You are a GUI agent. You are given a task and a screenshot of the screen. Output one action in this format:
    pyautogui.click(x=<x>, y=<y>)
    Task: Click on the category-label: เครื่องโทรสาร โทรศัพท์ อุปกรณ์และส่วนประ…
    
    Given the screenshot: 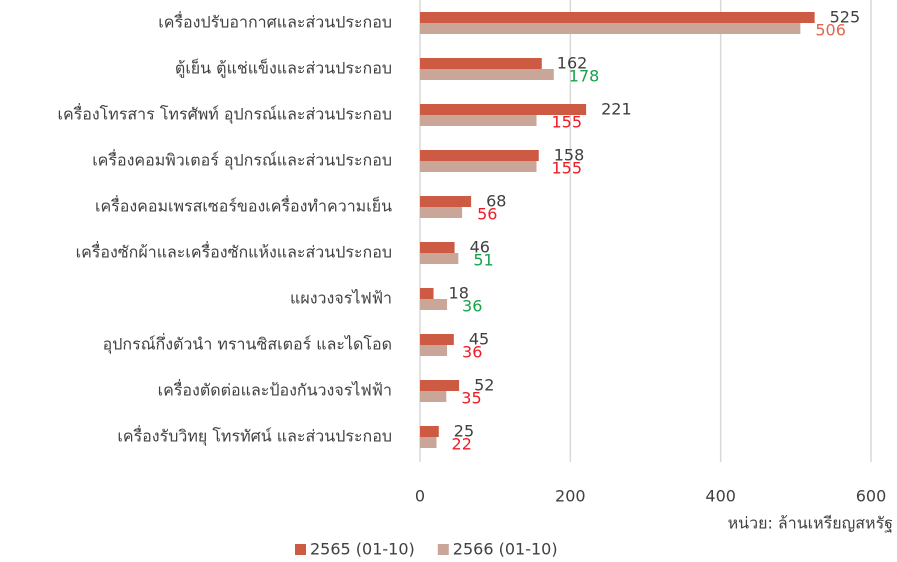 What is the action you would take?
    pyautogui.click(x=224, y=114)
    